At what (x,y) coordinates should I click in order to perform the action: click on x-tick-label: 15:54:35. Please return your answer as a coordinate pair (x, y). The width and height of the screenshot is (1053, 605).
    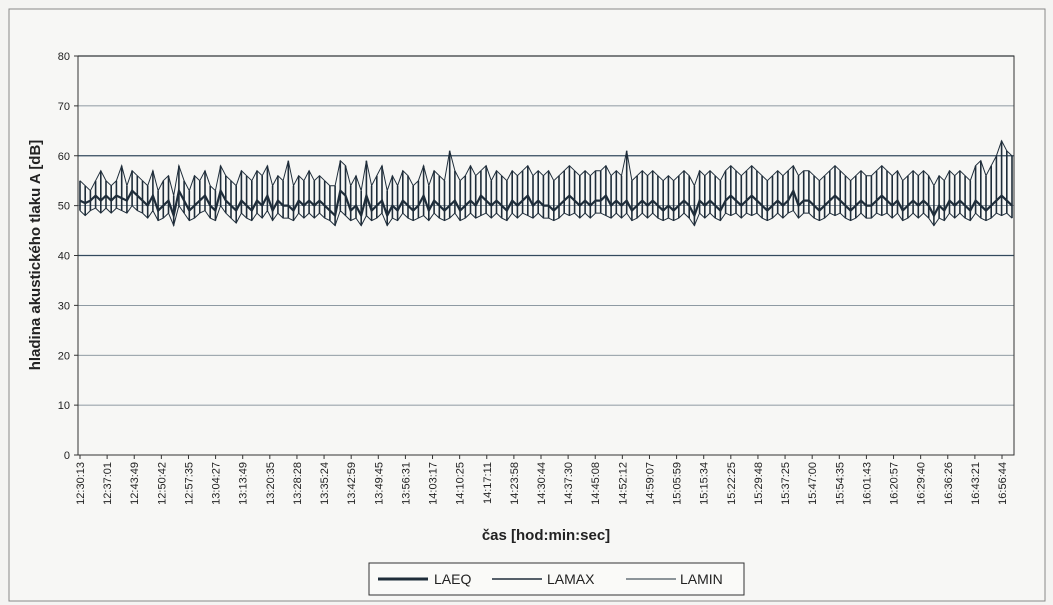
    Looking at the image, I should click on (840, 483).